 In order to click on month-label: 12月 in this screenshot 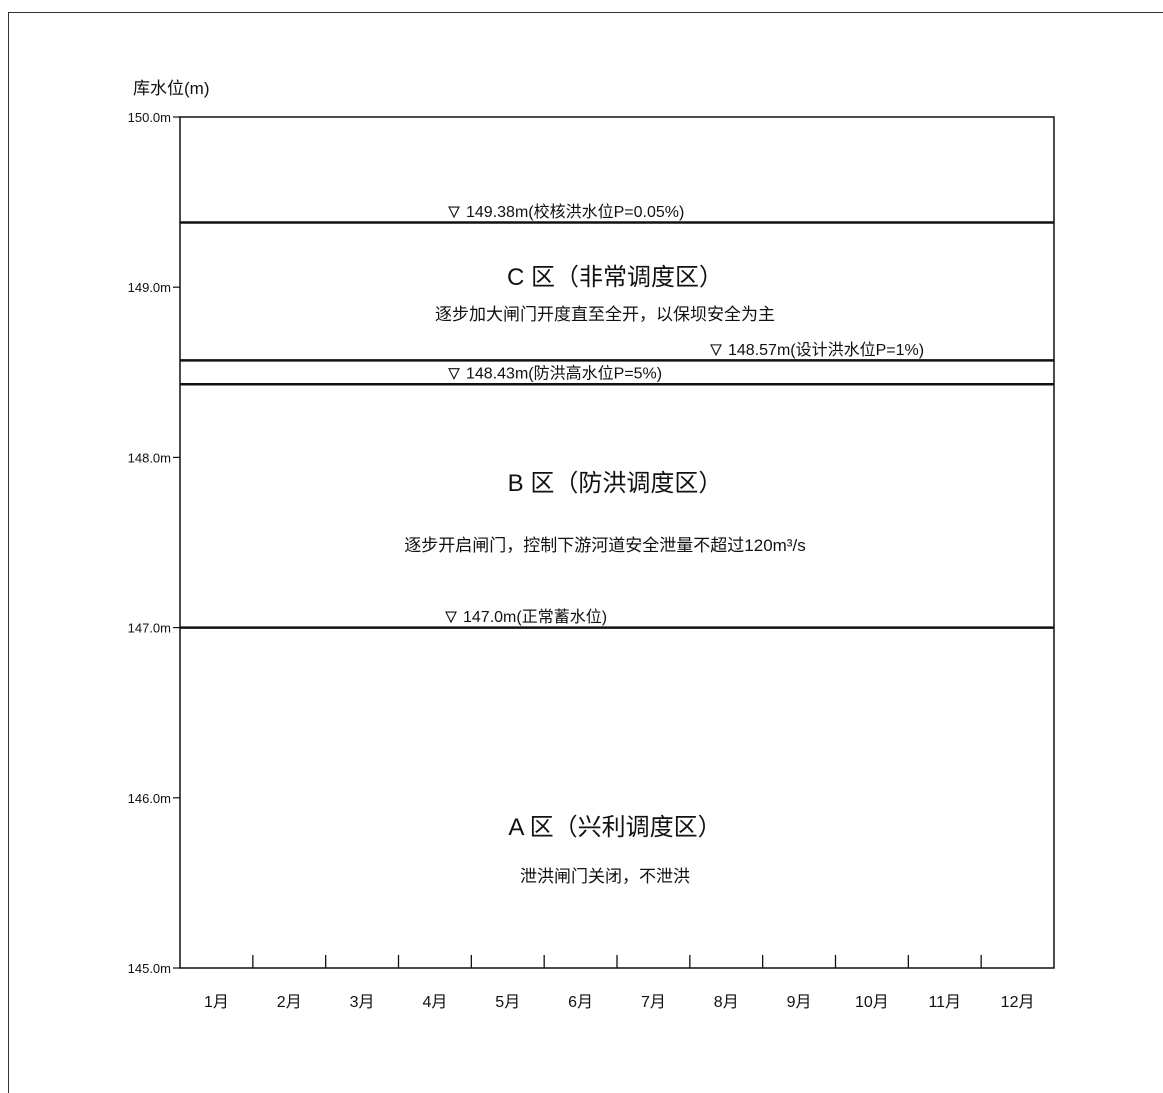, I will do `click(1018, 1002)`.